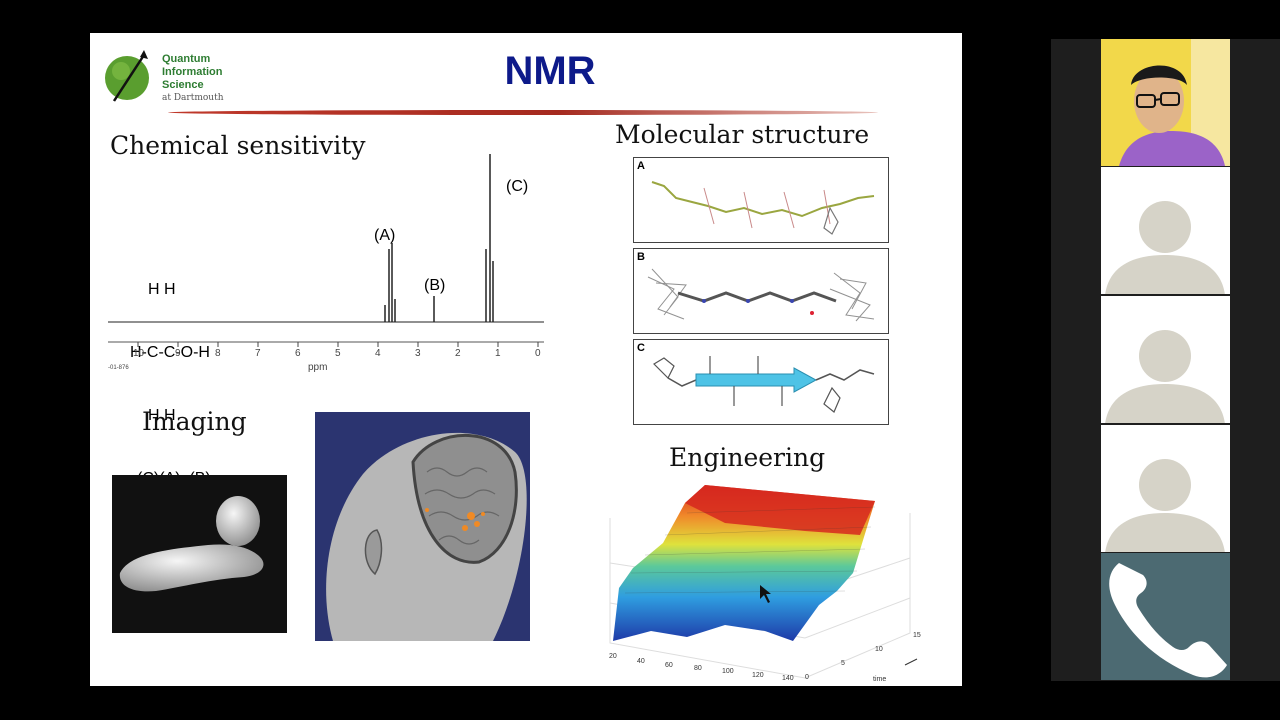 Image resolution: width=1280 pixels, height=720 pixels. I want to click on dartmouth-qis-logo-icon, so click(127, 76).